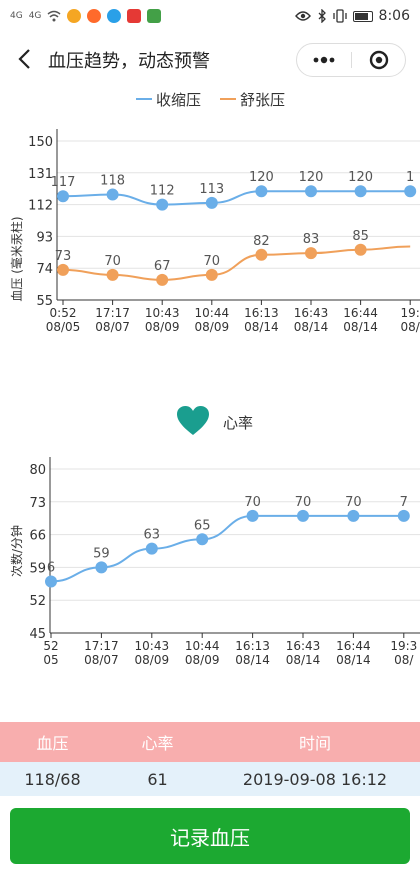 This screenshot has width=420, height=871. What do you see at coordinates (112, 313) in the screenshot?
I see `bp-x-tick-time: 17:17` at bounding box center [112, 313].